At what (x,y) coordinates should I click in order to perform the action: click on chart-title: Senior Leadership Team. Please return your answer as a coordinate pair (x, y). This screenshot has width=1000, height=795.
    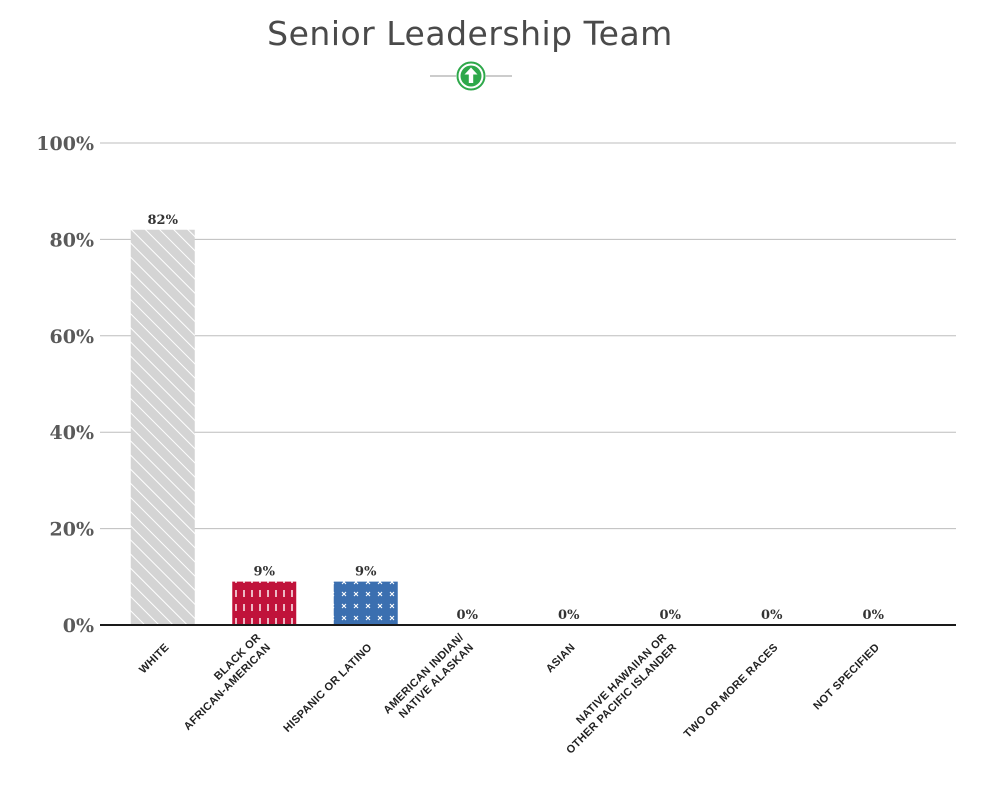
    Looking at the image, I should click on (470, 33).